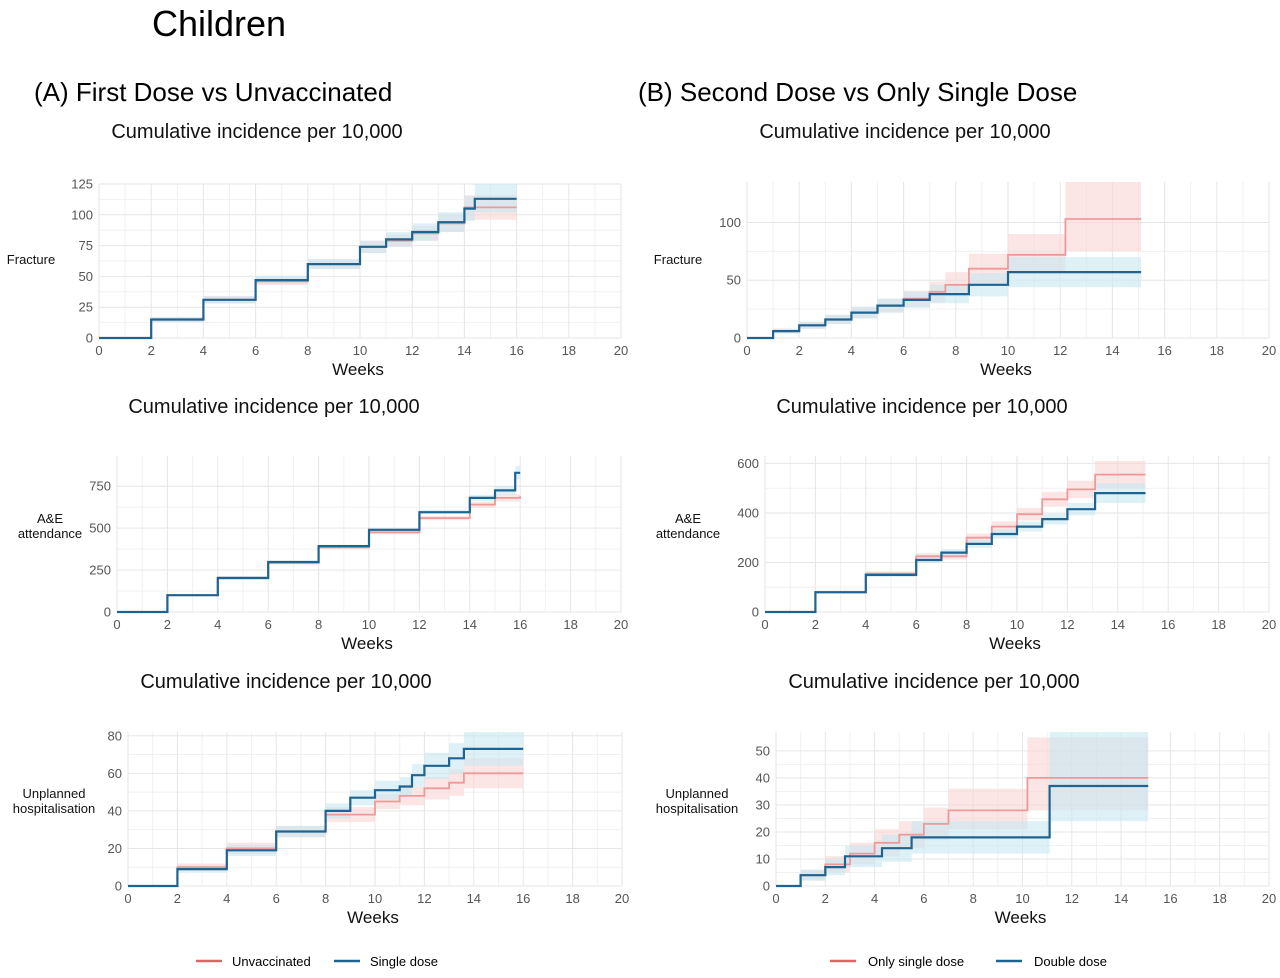  Describe the element at coordinates (404, 961) in the screenshot. I see `legend-a-label-2: Single dose` at that location.